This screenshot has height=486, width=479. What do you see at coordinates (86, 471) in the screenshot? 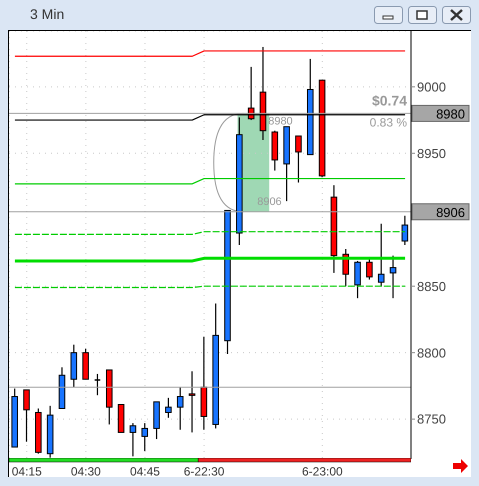
I see `x-tick-label: 04:30` at bounding box center [86, 471].